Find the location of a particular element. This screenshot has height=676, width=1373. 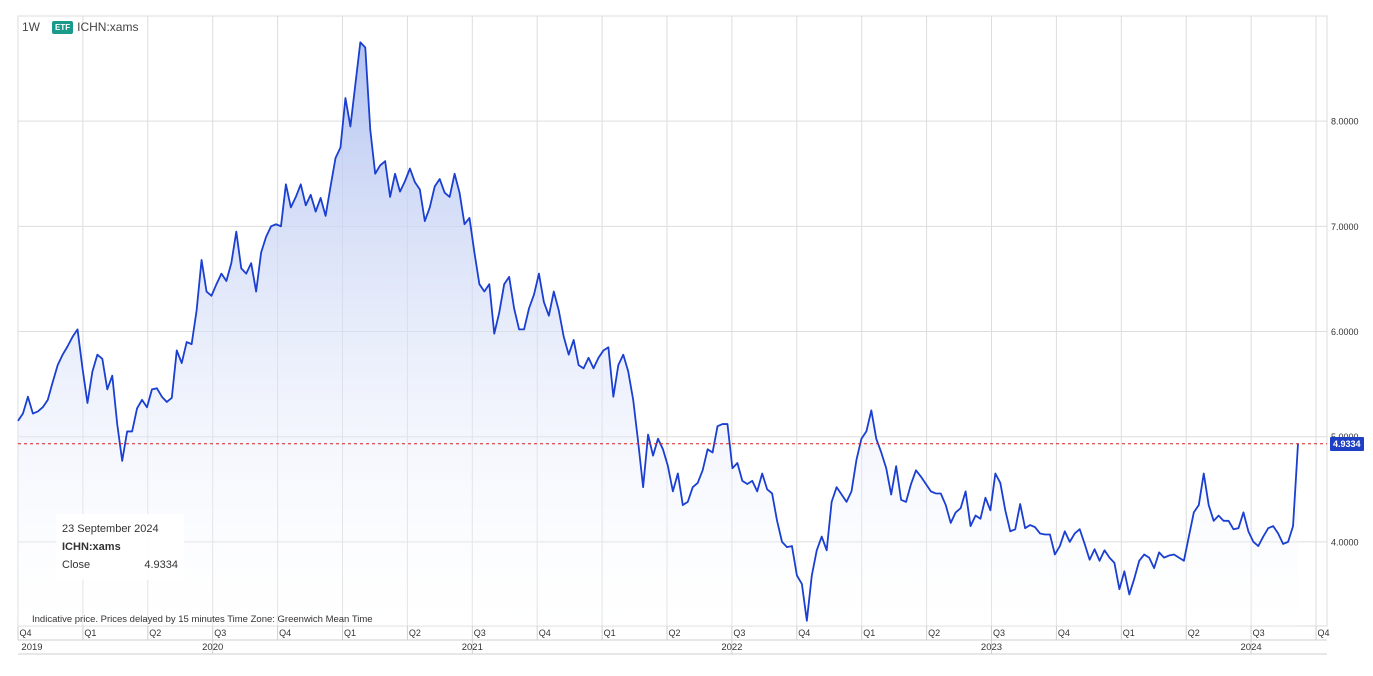

data-tooltip: 23 September 2024 ICHN:xams Close 4.9334 is located at coordinates (120, 547).